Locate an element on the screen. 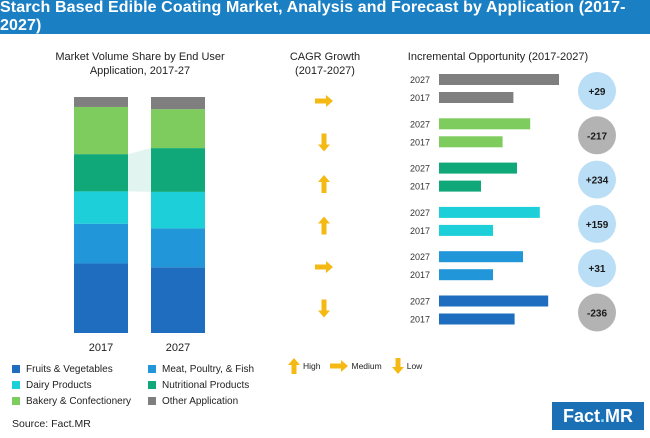 The height and width of the screenshot is (438, 650). legend-item: Other Application is located at coordinates (223, 401).